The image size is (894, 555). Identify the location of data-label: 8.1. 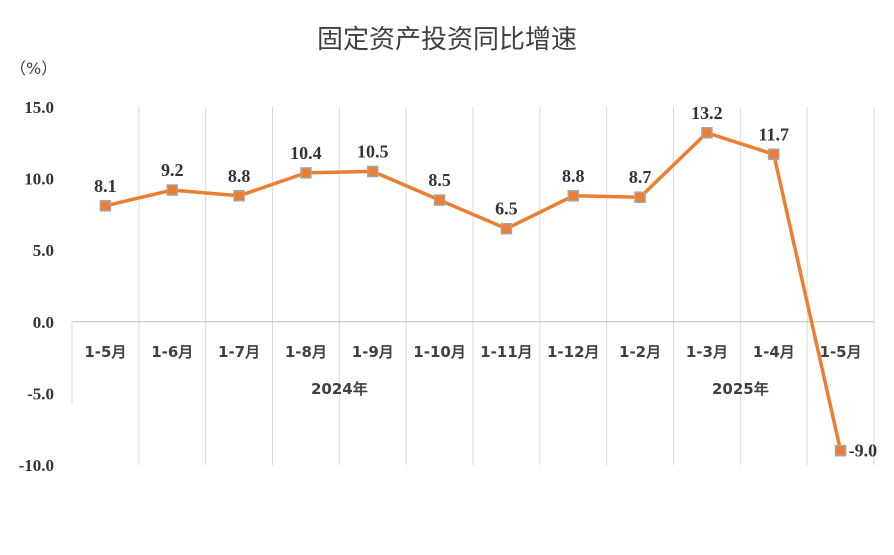
(105, 186).